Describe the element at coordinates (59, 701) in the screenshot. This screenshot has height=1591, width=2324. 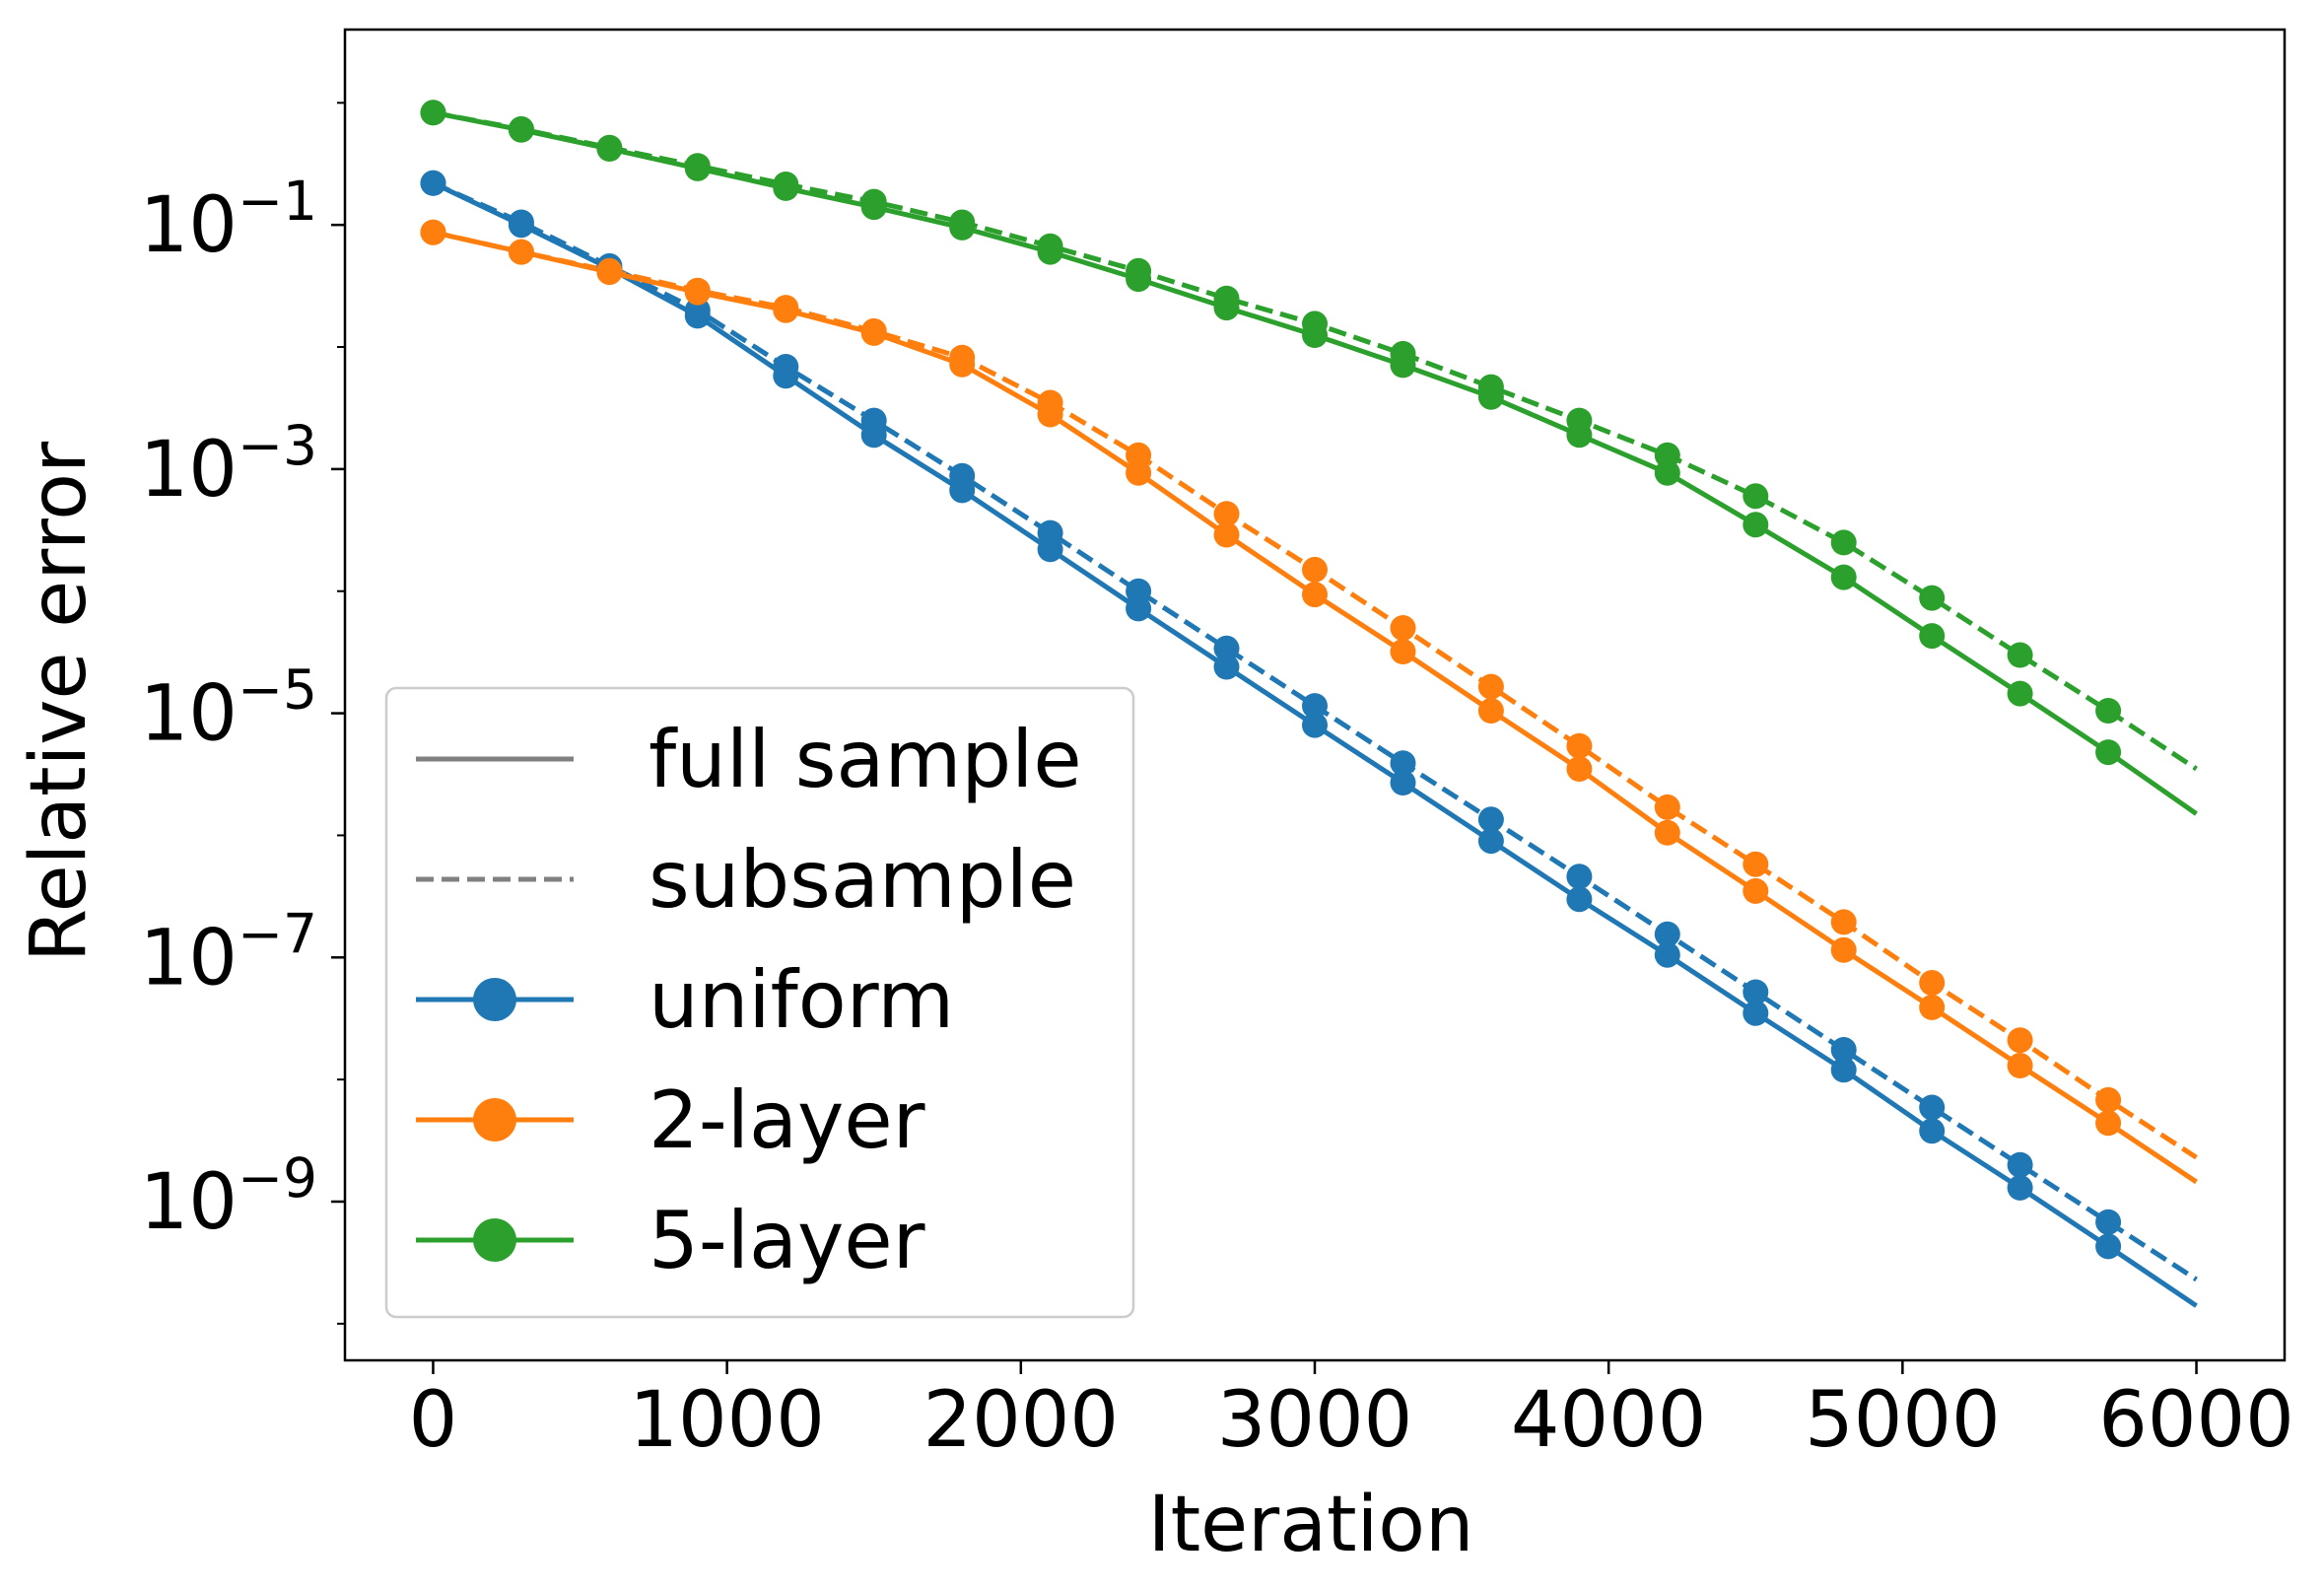
I see `y-axis-label: Relative error` at that location.